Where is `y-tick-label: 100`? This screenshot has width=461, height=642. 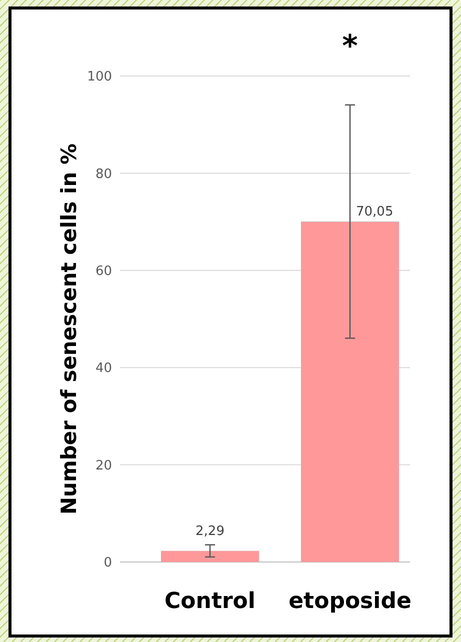 y-tick-label: 100 is located at coordinates (99, 77).